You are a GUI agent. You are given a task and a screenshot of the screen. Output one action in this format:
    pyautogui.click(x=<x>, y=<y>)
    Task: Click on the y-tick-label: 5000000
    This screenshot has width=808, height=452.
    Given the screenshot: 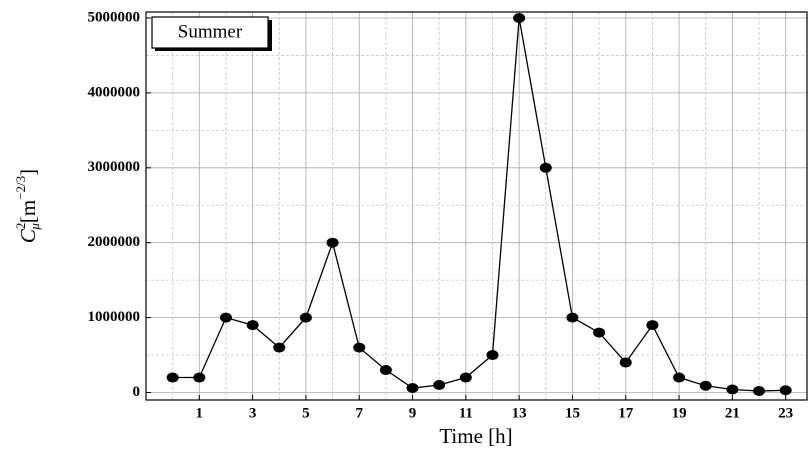 What is the action you would take?
    pyautogui.click(x=114, y=17)
    